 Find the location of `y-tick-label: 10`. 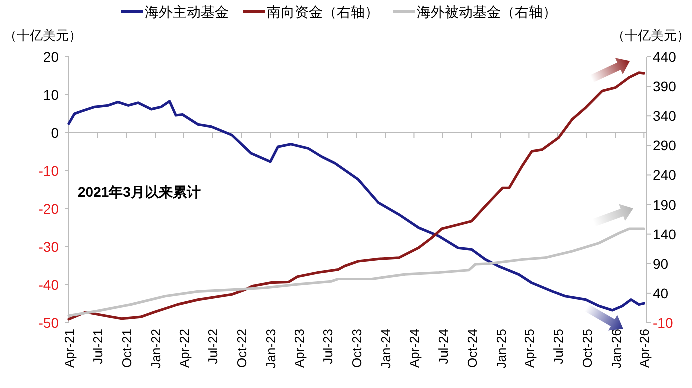

y-tick-label: 10 is located at coordinates (51, 95).